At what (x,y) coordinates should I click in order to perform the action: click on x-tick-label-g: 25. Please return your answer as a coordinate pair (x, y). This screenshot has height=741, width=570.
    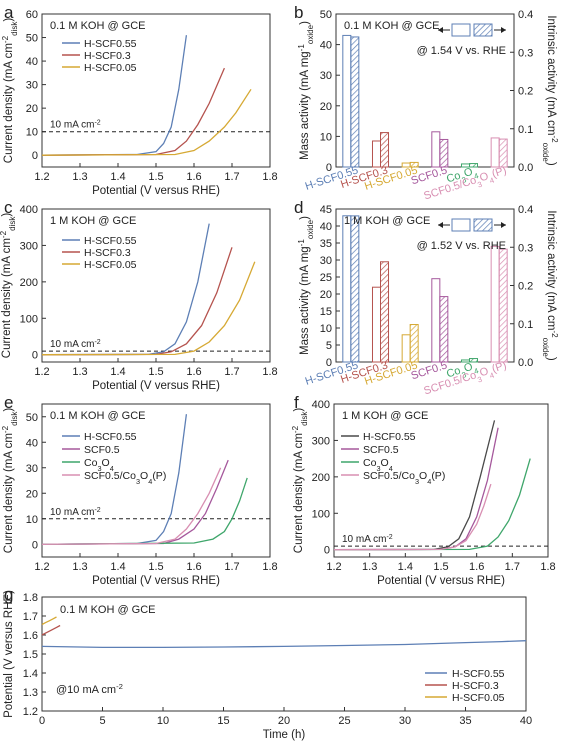
    Looking at the image, I should click on (344, 721).